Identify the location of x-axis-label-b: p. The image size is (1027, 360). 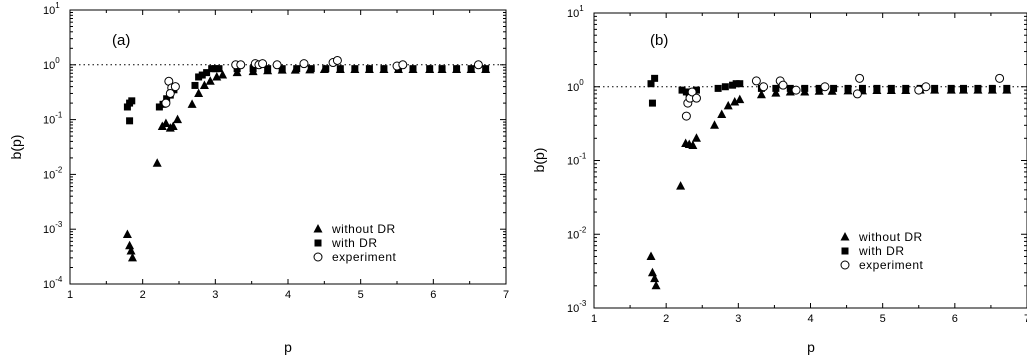
(811, 347).